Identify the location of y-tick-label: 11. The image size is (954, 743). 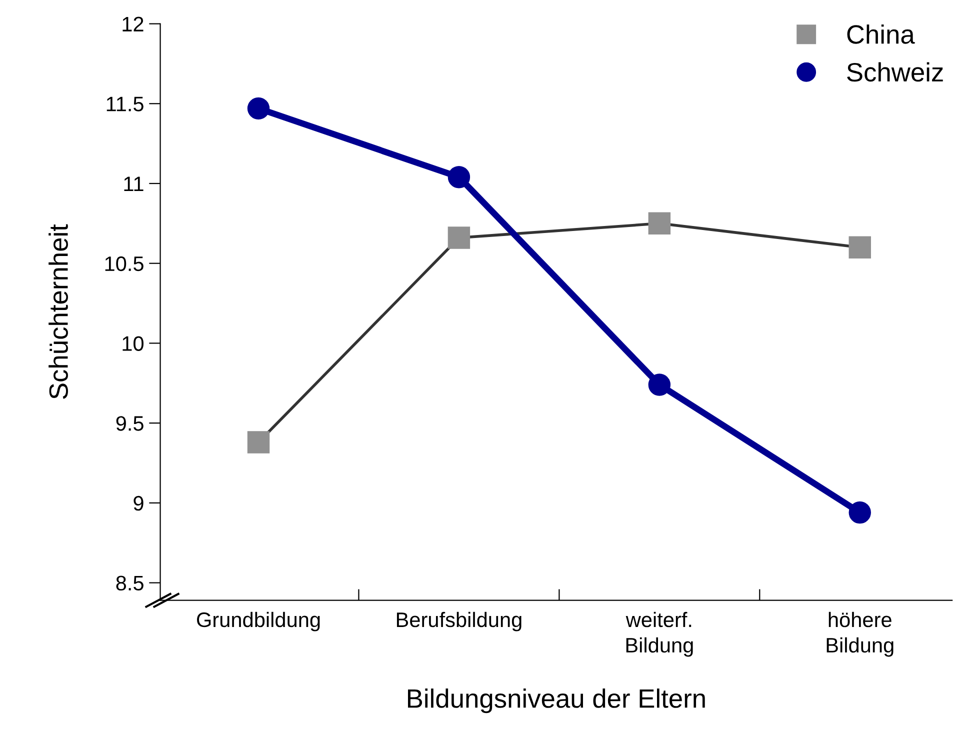
(134, 184).